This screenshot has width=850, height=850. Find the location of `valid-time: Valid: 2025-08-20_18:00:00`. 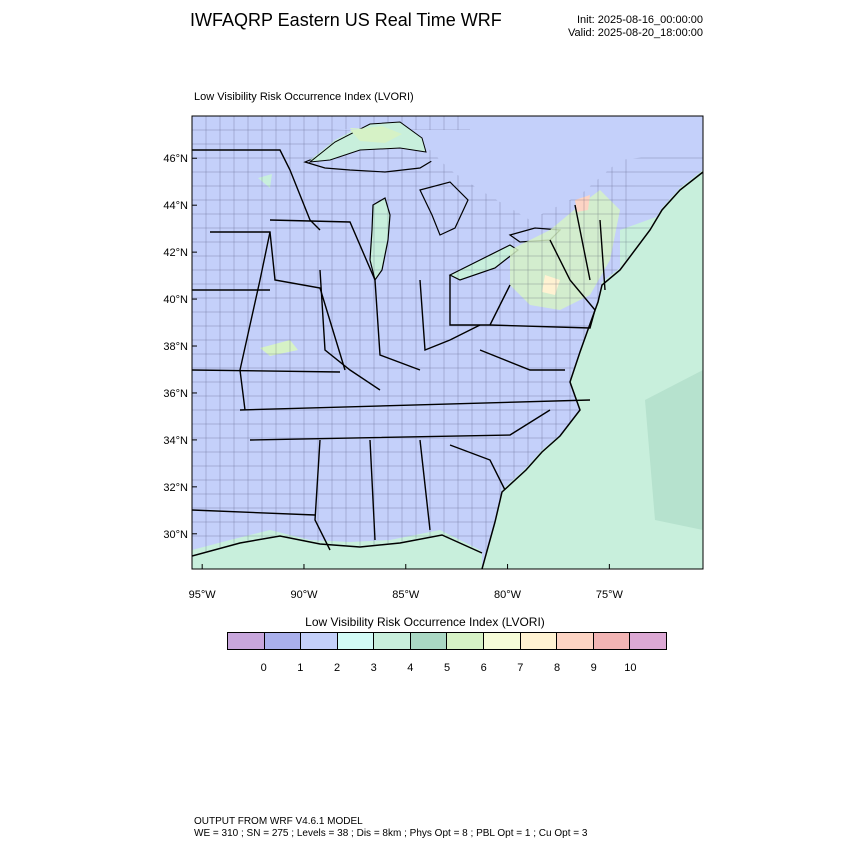

valid-time: Valid: 2025-08-20_18:00:00 is located at coordinates (635, 33).